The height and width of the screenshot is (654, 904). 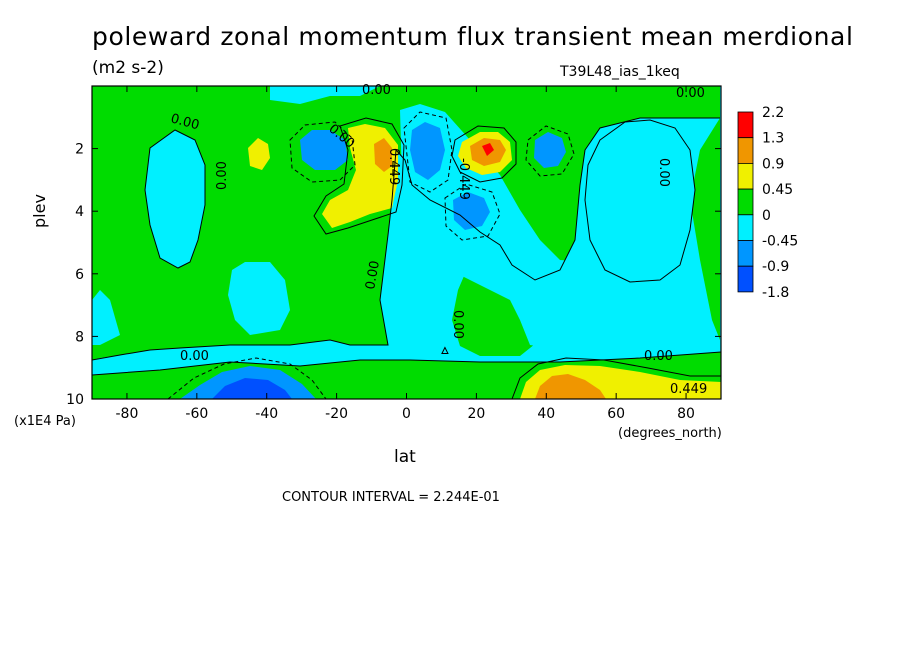 What do you see at coordinates (775, 293) in the screenshot?
I see `colorbar-level-label: -1.8` at bounding box center [775, 293].